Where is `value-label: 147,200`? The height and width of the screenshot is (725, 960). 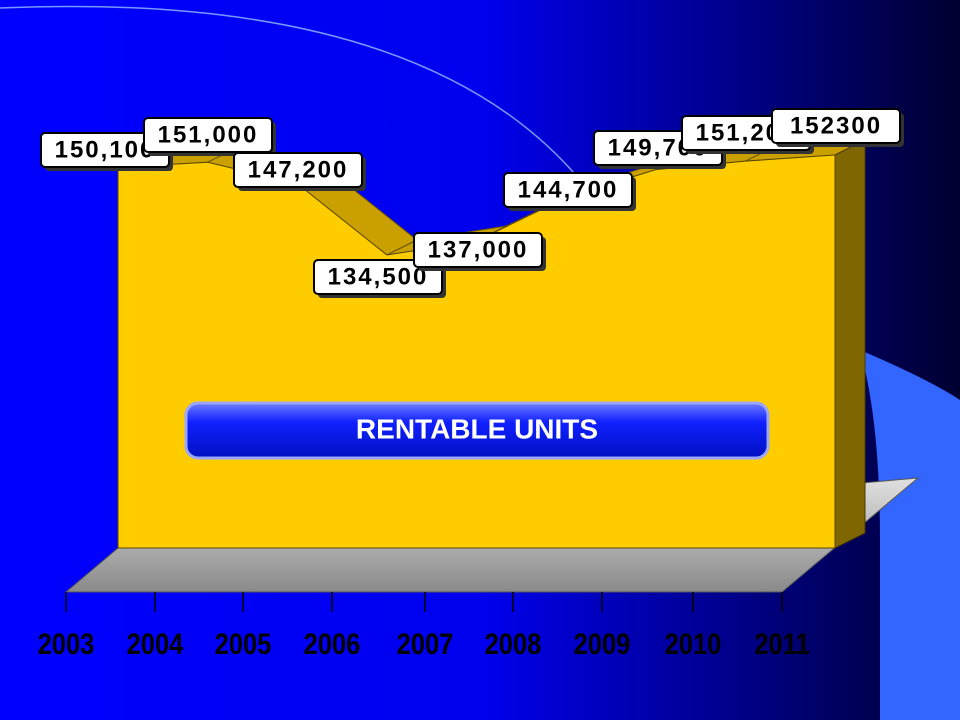
value-label: 147,200 is located at coordinates (298, 169).